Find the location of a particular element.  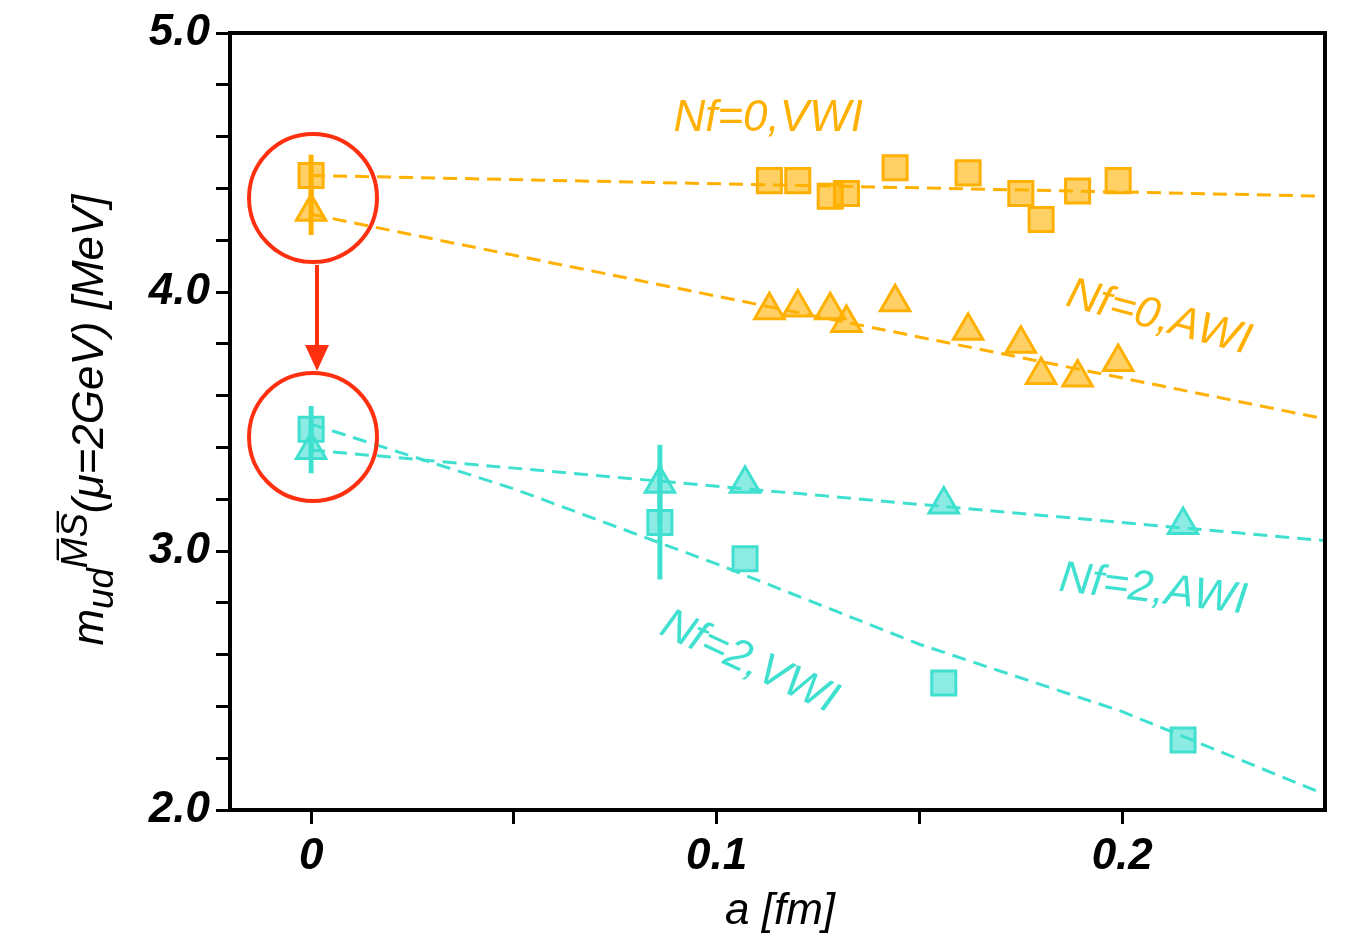

series-label: Nf=0,VWI is located at coordinates (768, 115).